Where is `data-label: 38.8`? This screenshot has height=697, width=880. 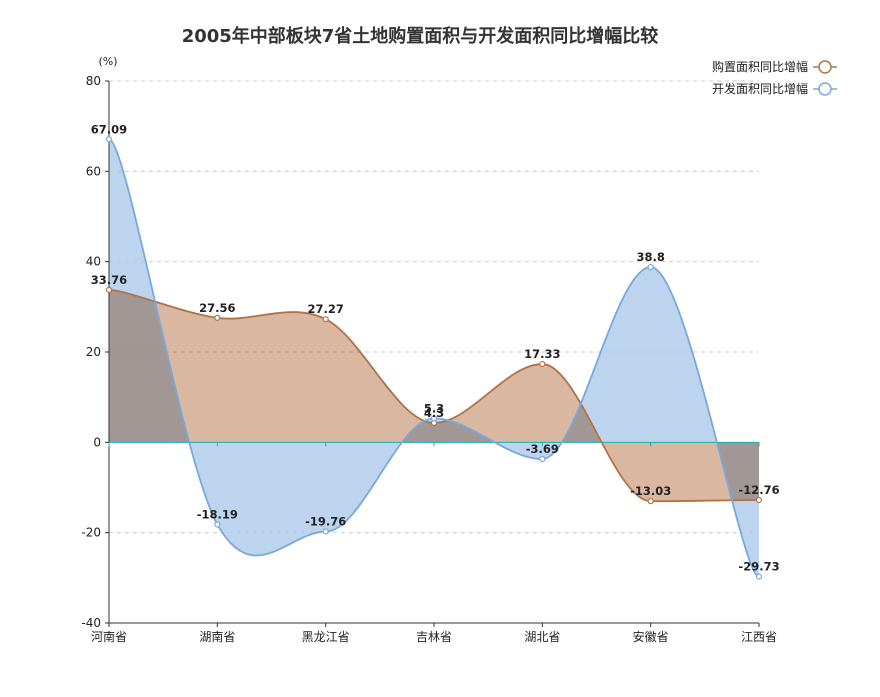
data-label: 38.8 is located at coordinates (650, 257).